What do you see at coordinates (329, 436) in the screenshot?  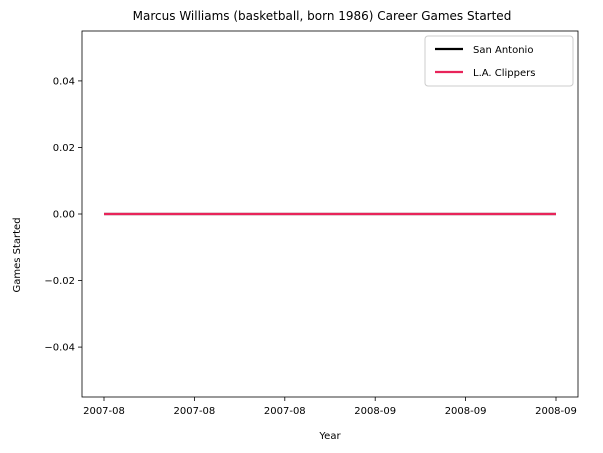 I see `x-axis-label: Year` at bounding box center [329, 436].